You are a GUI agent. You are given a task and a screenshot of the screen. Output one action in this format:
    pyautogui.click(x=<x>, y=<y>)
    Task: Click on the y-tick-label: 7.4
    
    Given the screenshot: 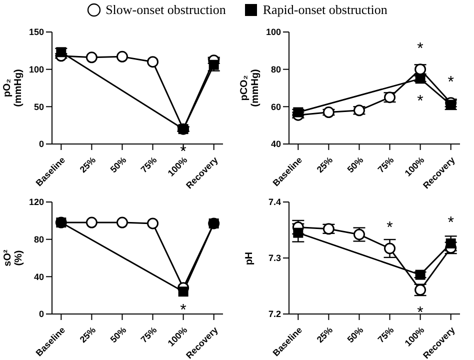 What is the action you would take?
    pyautogui.click(x=274, y=202)
    